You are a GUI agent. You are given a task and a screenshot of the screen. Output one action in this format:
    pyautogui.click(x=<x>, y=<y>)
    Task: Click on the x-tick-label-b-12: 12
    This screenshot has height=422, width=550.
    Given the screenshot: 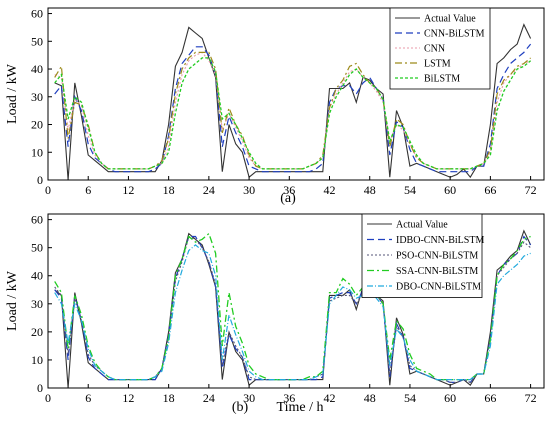 What is the action you would take?
    pyautogui.click(x=128, y=398)
    